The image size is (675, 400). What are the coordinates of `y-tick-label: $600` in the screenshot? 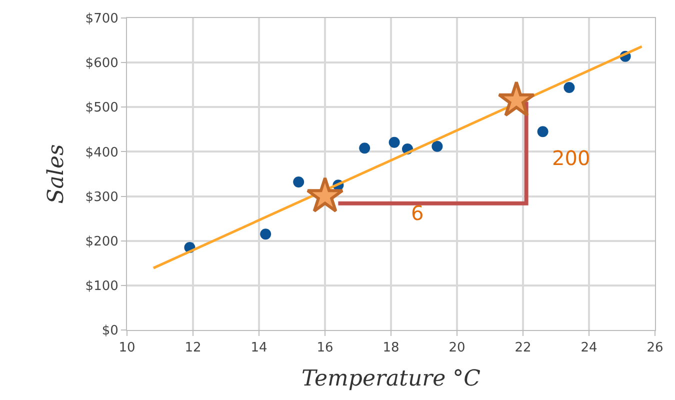 It's located at (101, 64).